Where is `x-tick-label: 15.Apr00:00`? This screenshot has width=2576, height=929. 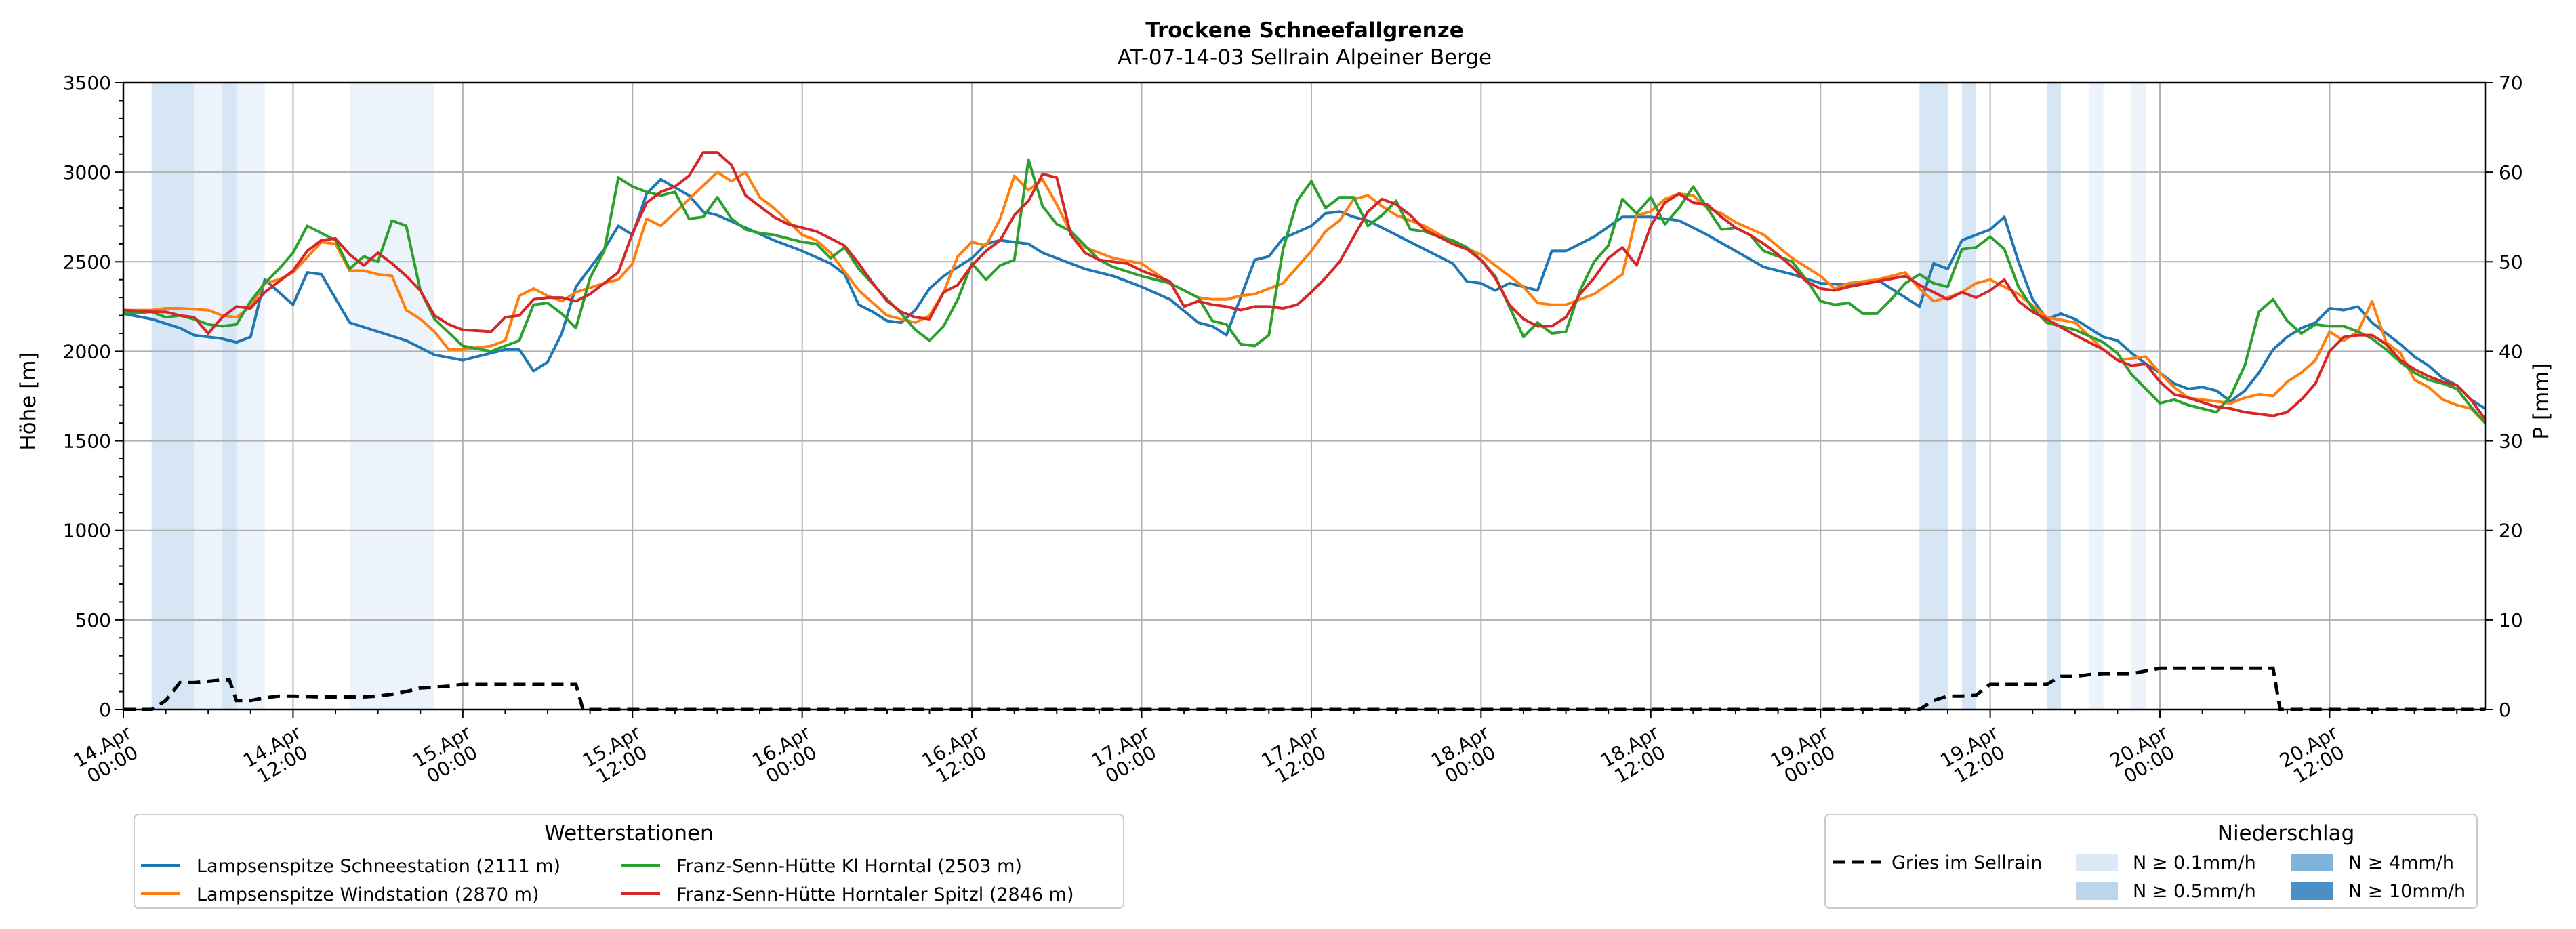
x-tick-label: 15.Apr00:00 is located at coordinates (447, 755).